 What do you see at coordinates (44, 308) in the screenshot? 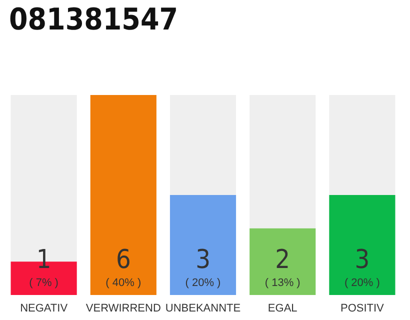
I see `x-tick-label: NEGATIV` at bounding box center [44, 308].